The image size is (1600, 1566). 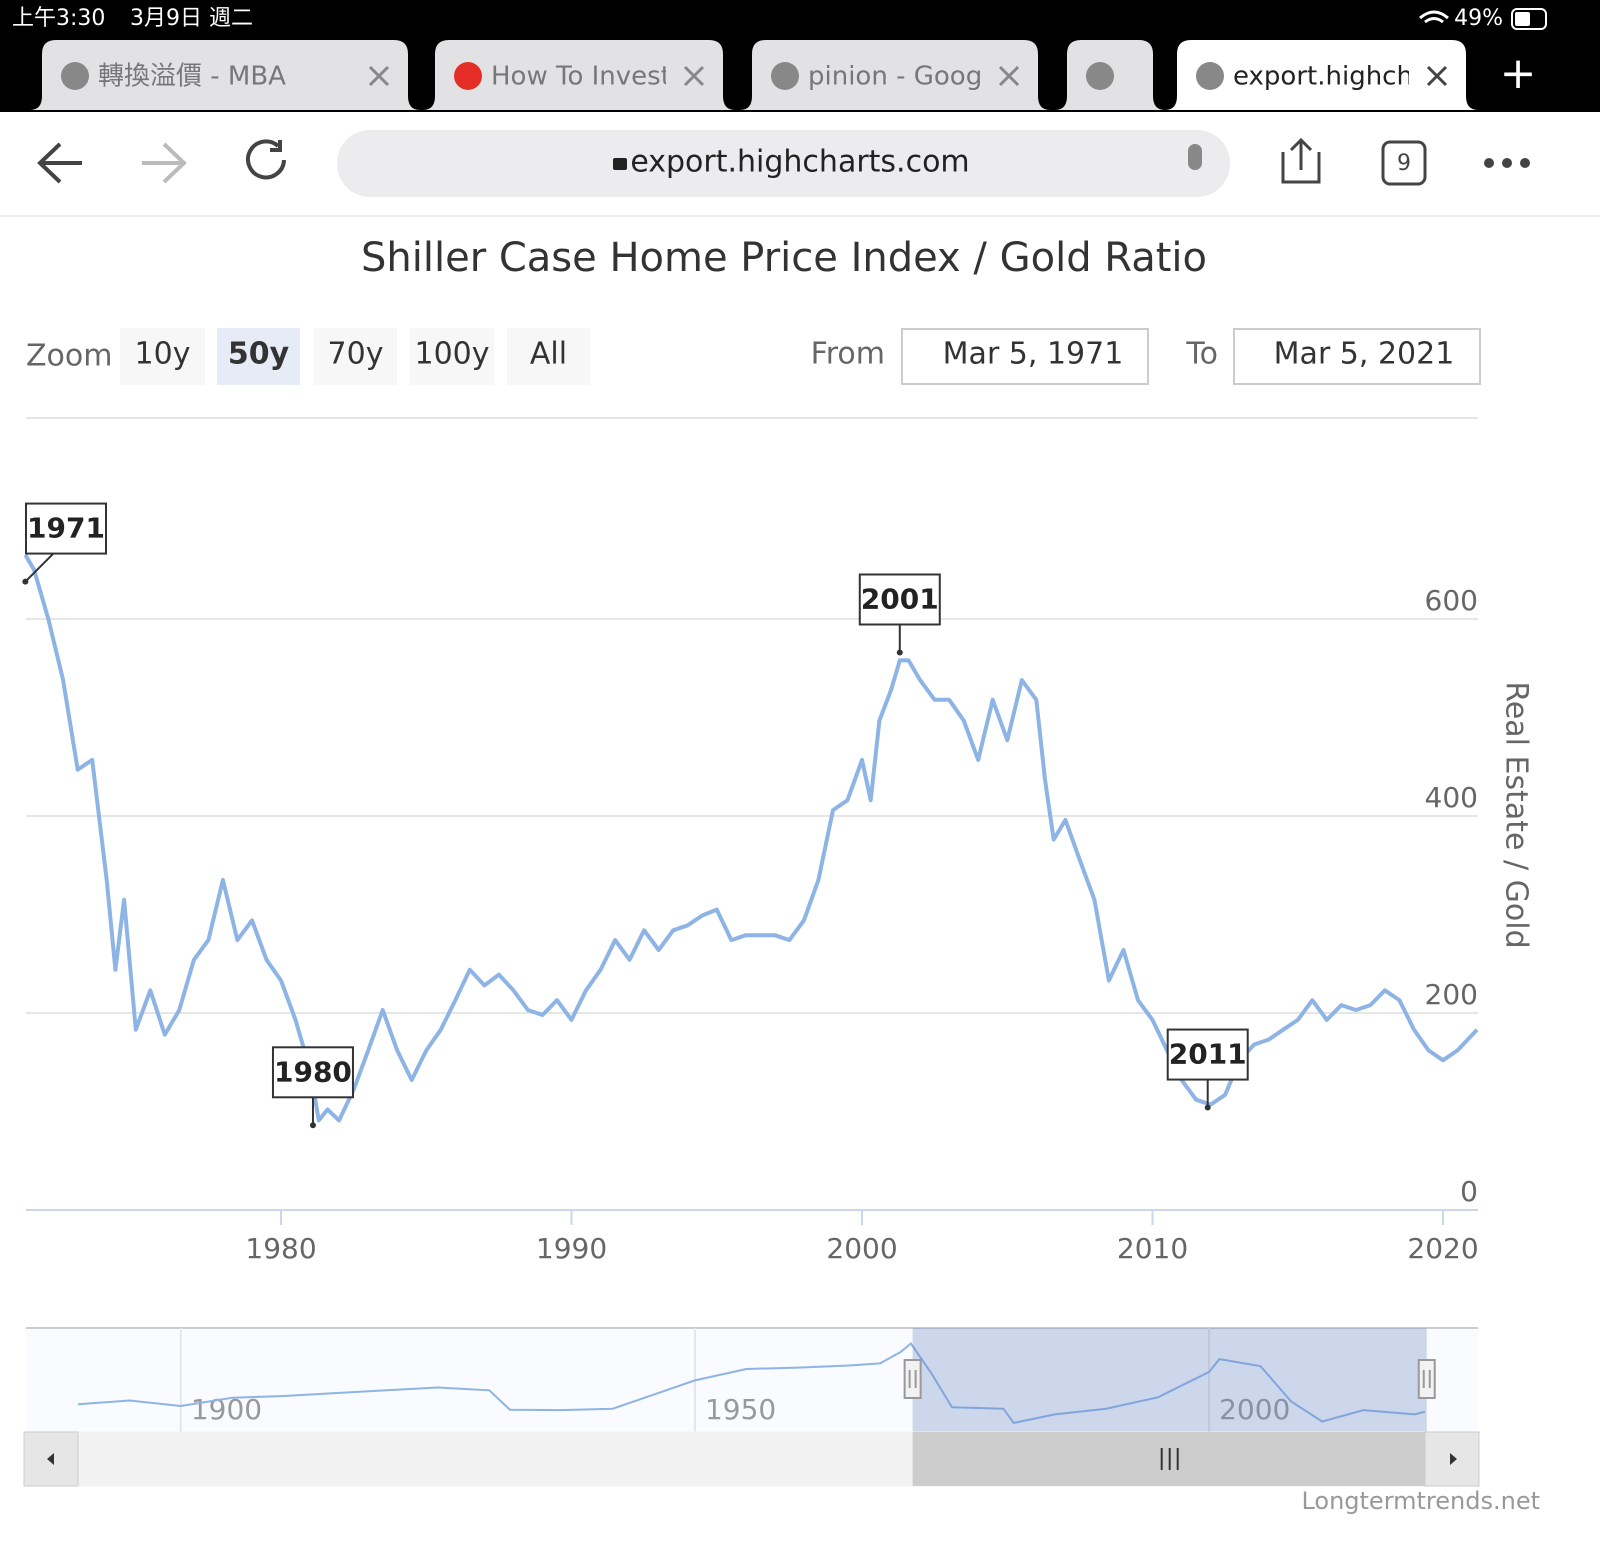 I want to click on x-tick-label: 2020, so click(x=1442, y=1248).